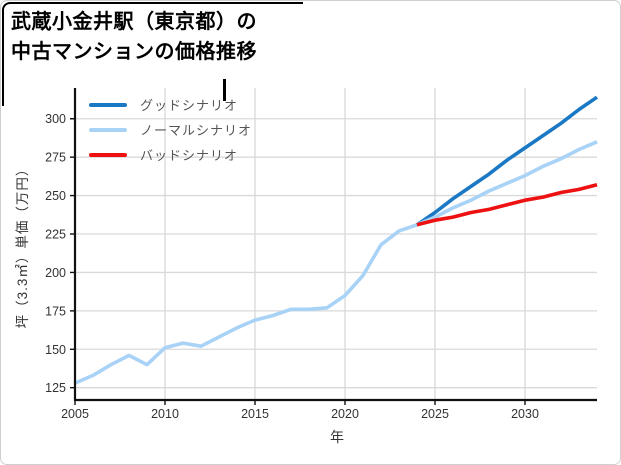 The image size is (621, 465). I want to click on x-tick-label: 2030, so click(525, 414).